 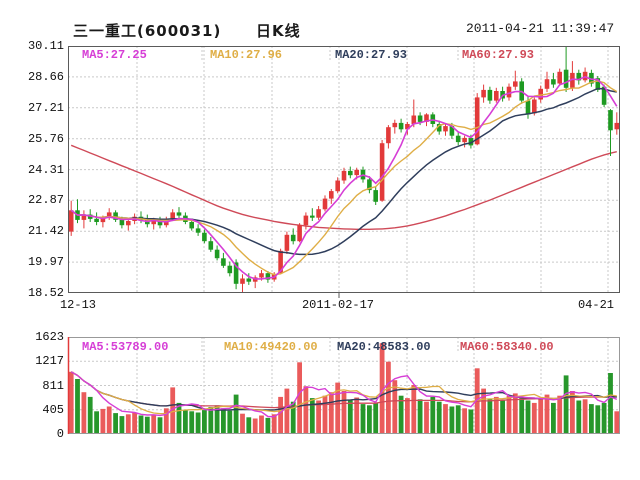 What do you see at coordinates (125, 347) in the screenshot?
I see `volume-ma5-label: MA5:53789.00` at bounding box center [125, 347].